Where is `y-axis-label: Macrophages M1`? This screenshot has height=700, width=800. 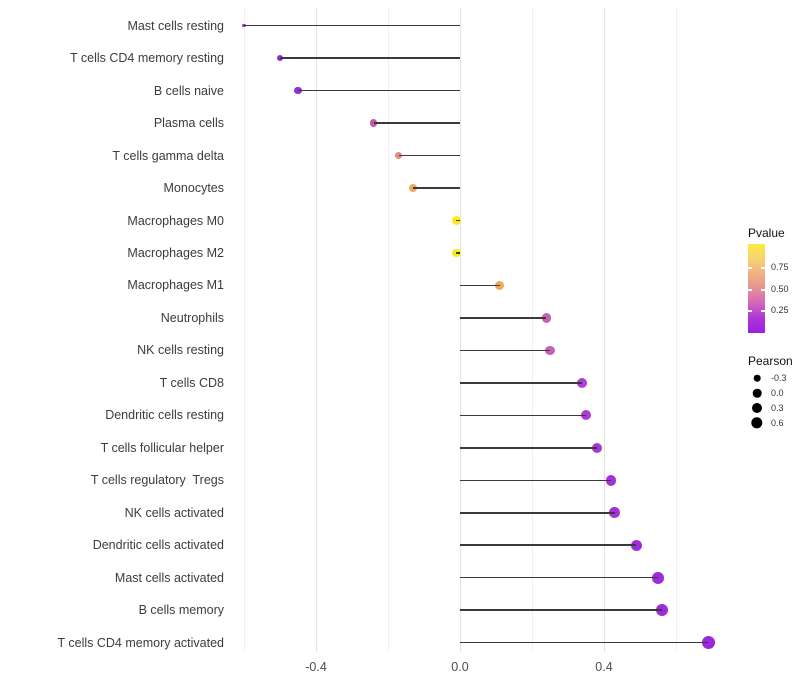 y-axis-label: Macrophages M1 is located at coordinates (175, 285).